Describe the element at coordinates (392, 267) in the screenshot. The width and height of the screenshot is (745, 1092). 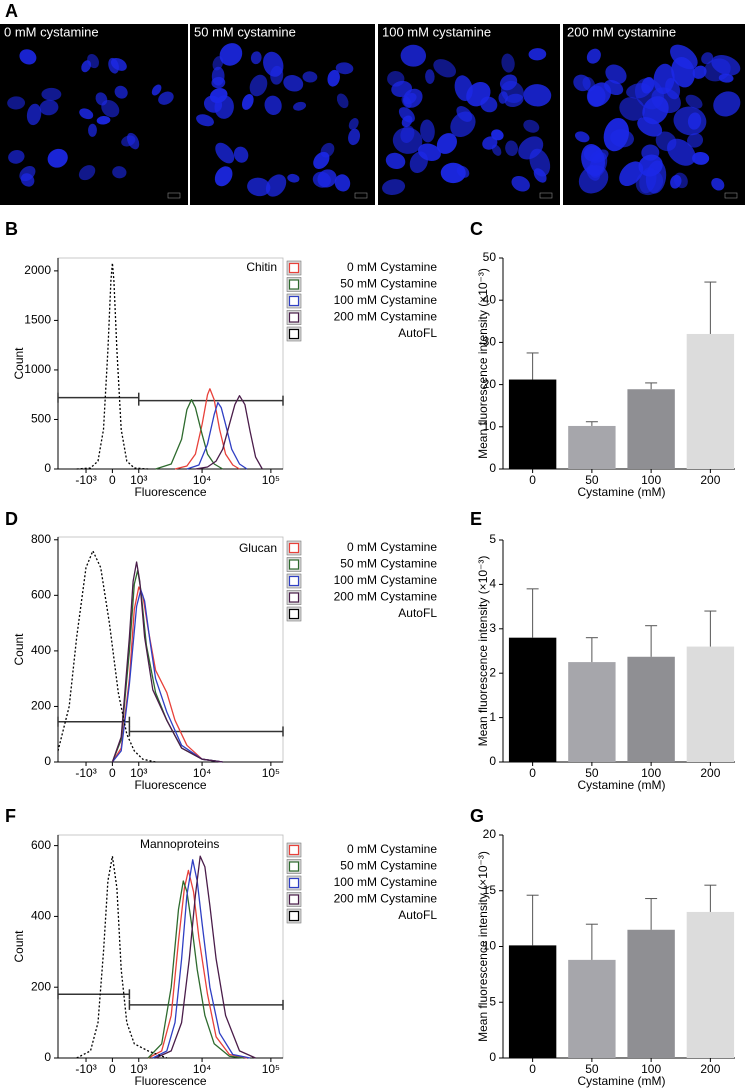
I see `legend-label: 0 mM Cystamine` at that location.